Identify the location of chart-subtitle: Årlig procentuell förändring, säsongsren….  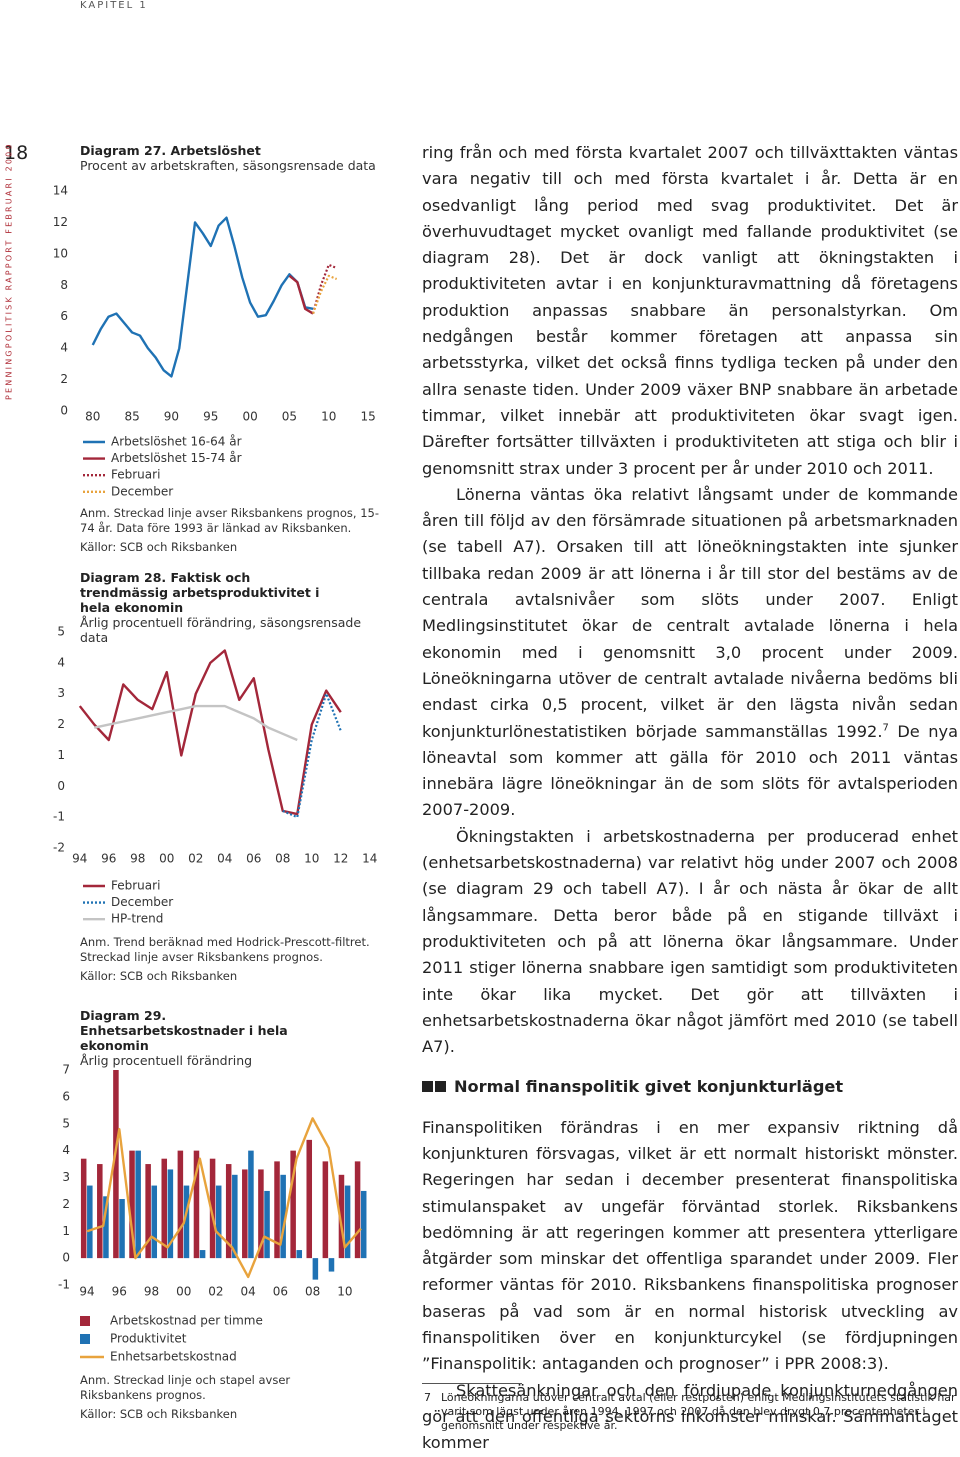
(221, 630).